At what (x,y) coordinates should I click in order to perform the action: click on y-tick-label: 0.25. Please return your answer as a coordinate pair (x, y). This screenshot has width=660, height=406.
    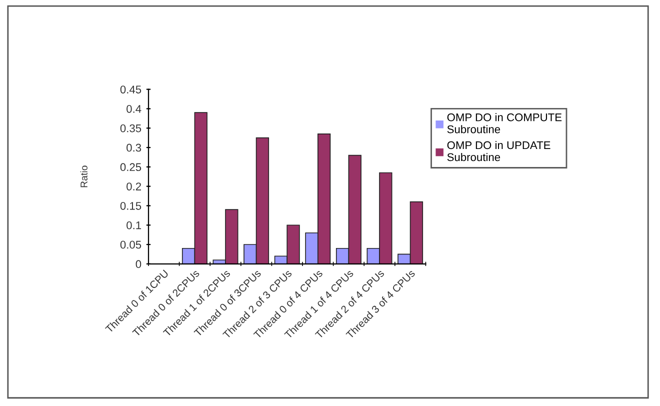
    Looking at the image, I should click on (131, 167).